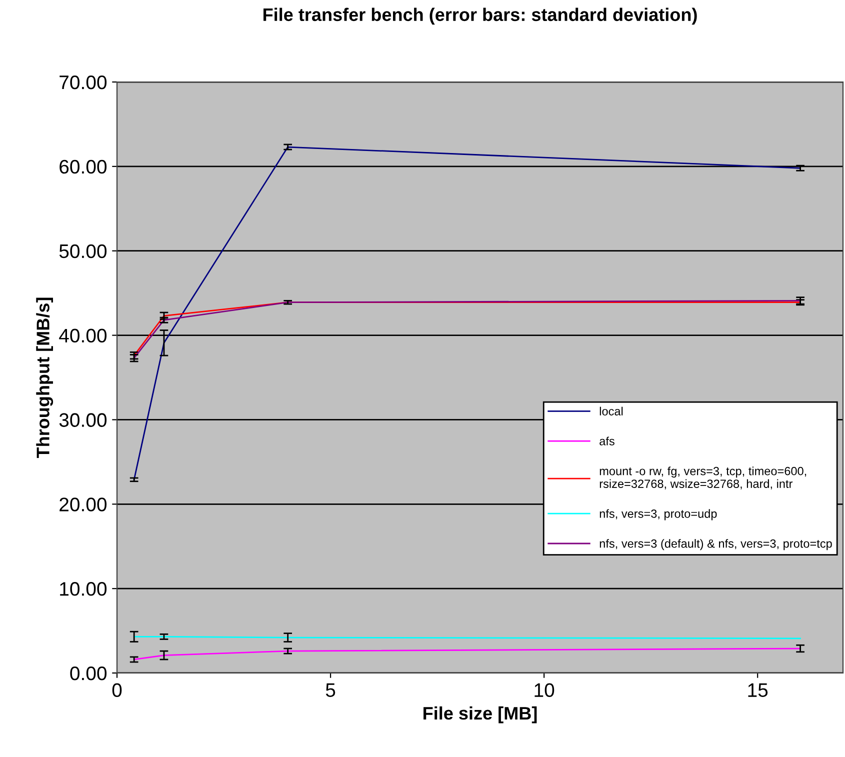 This screenshot has height=757, width=845. I want to click on y-tick-label: 70.00, so click(83, 82).